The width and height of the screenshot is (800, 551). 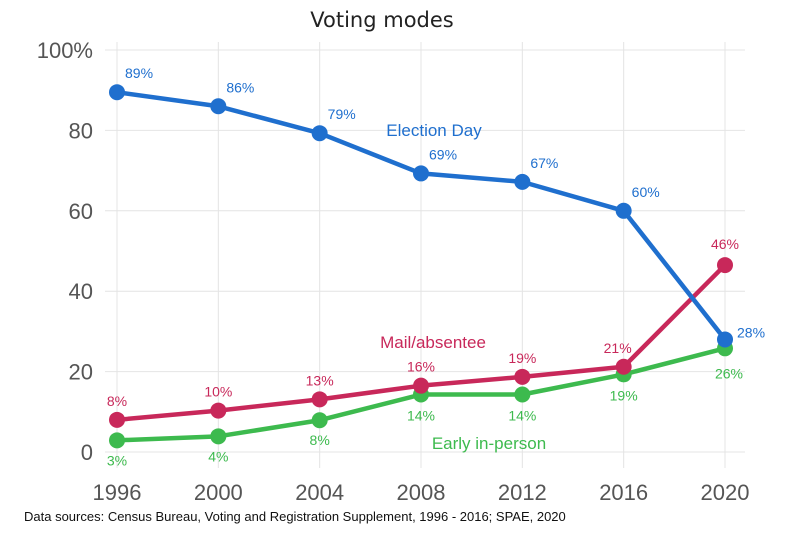 What do you see at coordinates (381, 20) in the screenshot?
I see `chart-title: Voting modes` at bounding box center [381, 20].